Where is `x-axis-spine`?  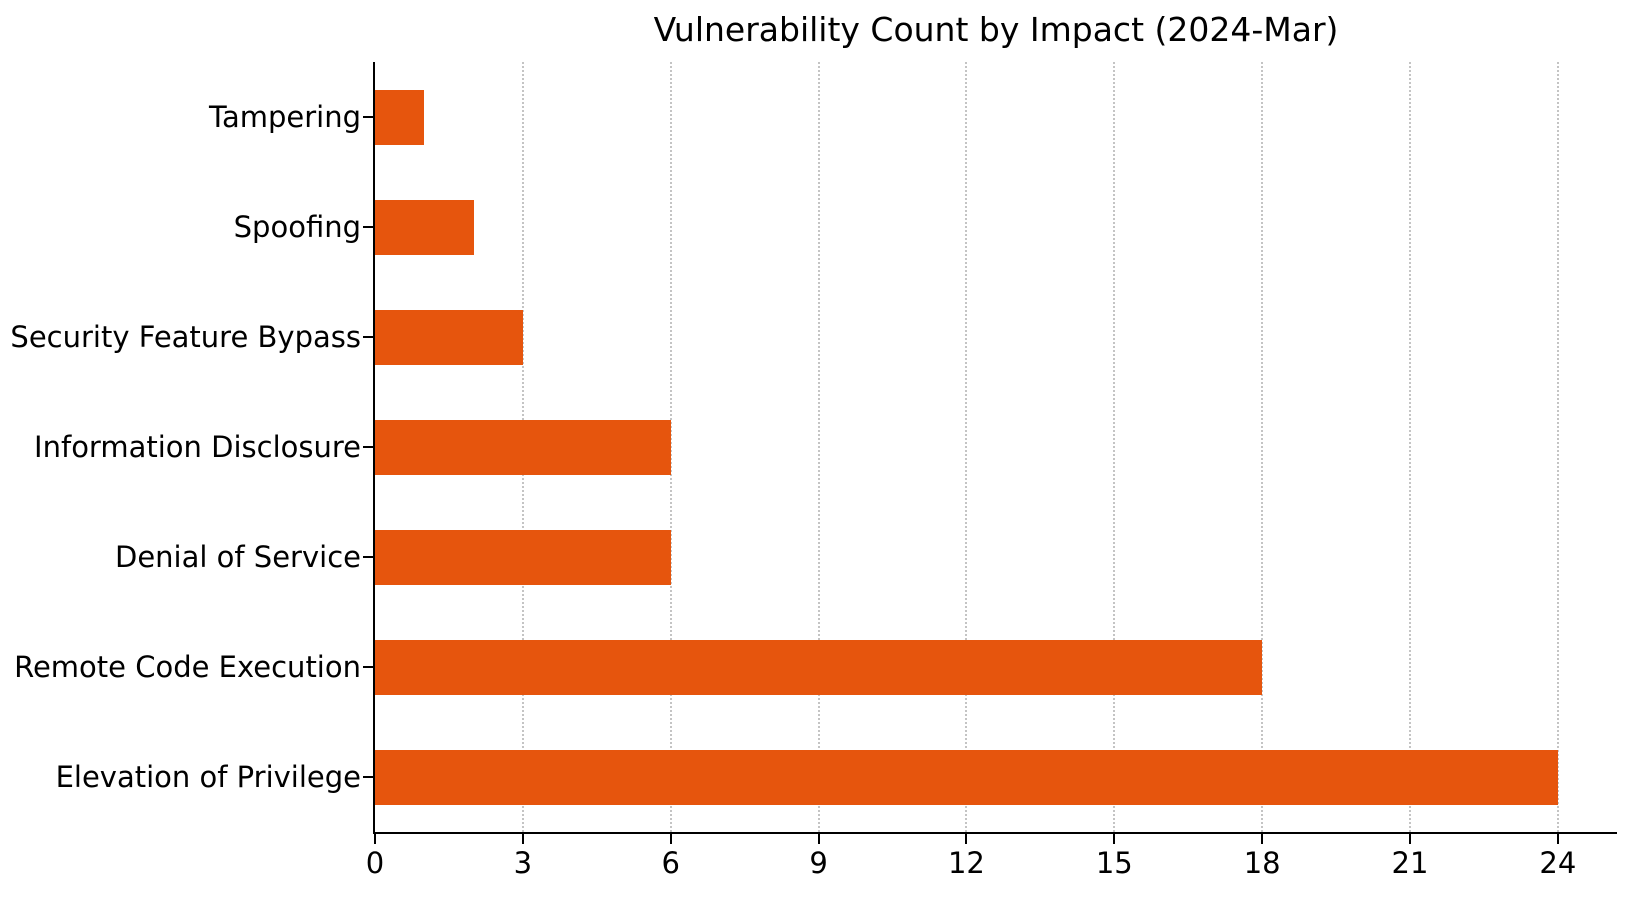 x-axis-spine is located at coordinates (995, 833).